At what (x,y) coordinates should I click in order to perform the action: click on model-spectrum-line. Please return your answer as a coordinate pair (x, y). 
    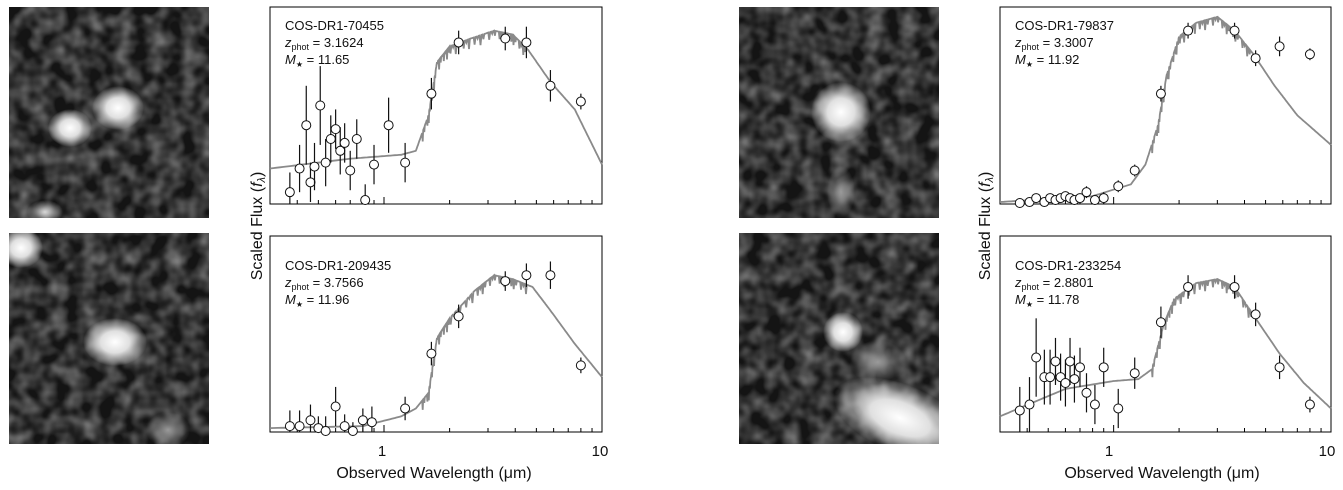
    Looking at the image, I should click on (436, 351).